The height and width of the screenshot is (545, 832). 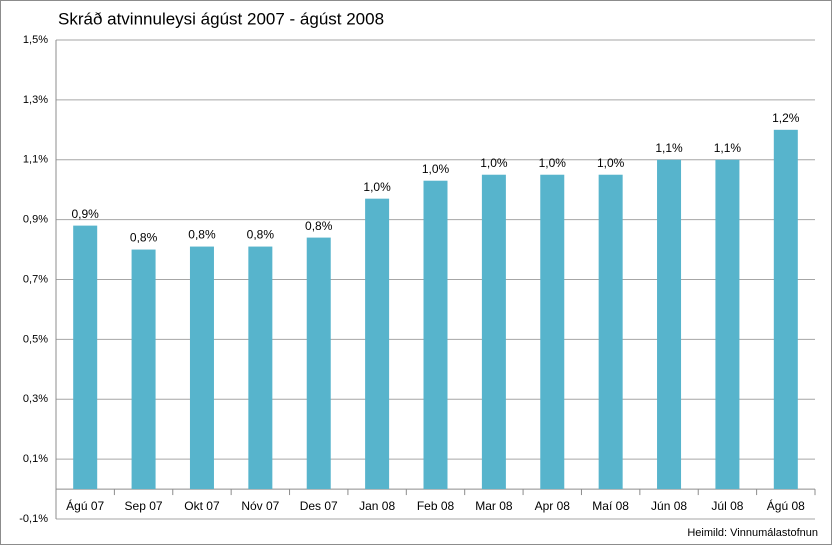 I want to click on x-tick-label: Júl 08, so click(x=727, y=506).